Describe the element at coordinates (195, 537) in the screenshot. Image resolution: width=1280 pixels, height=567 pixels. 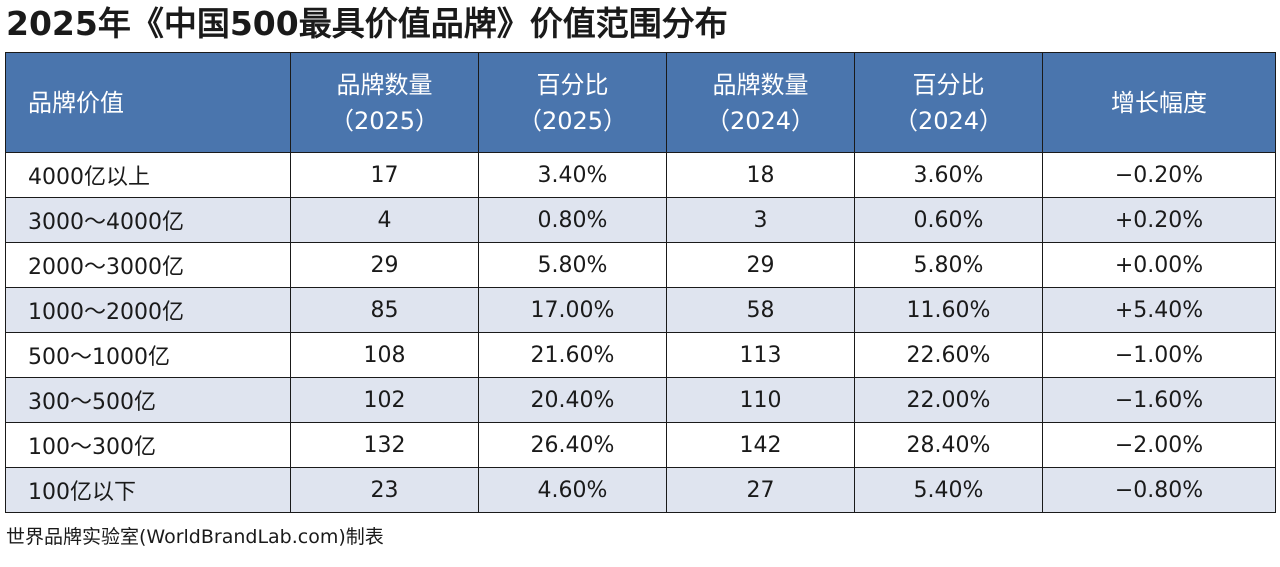
I see `source-credit: 世界品牌实验室(WorldBrandLab.com)制表` at that location.